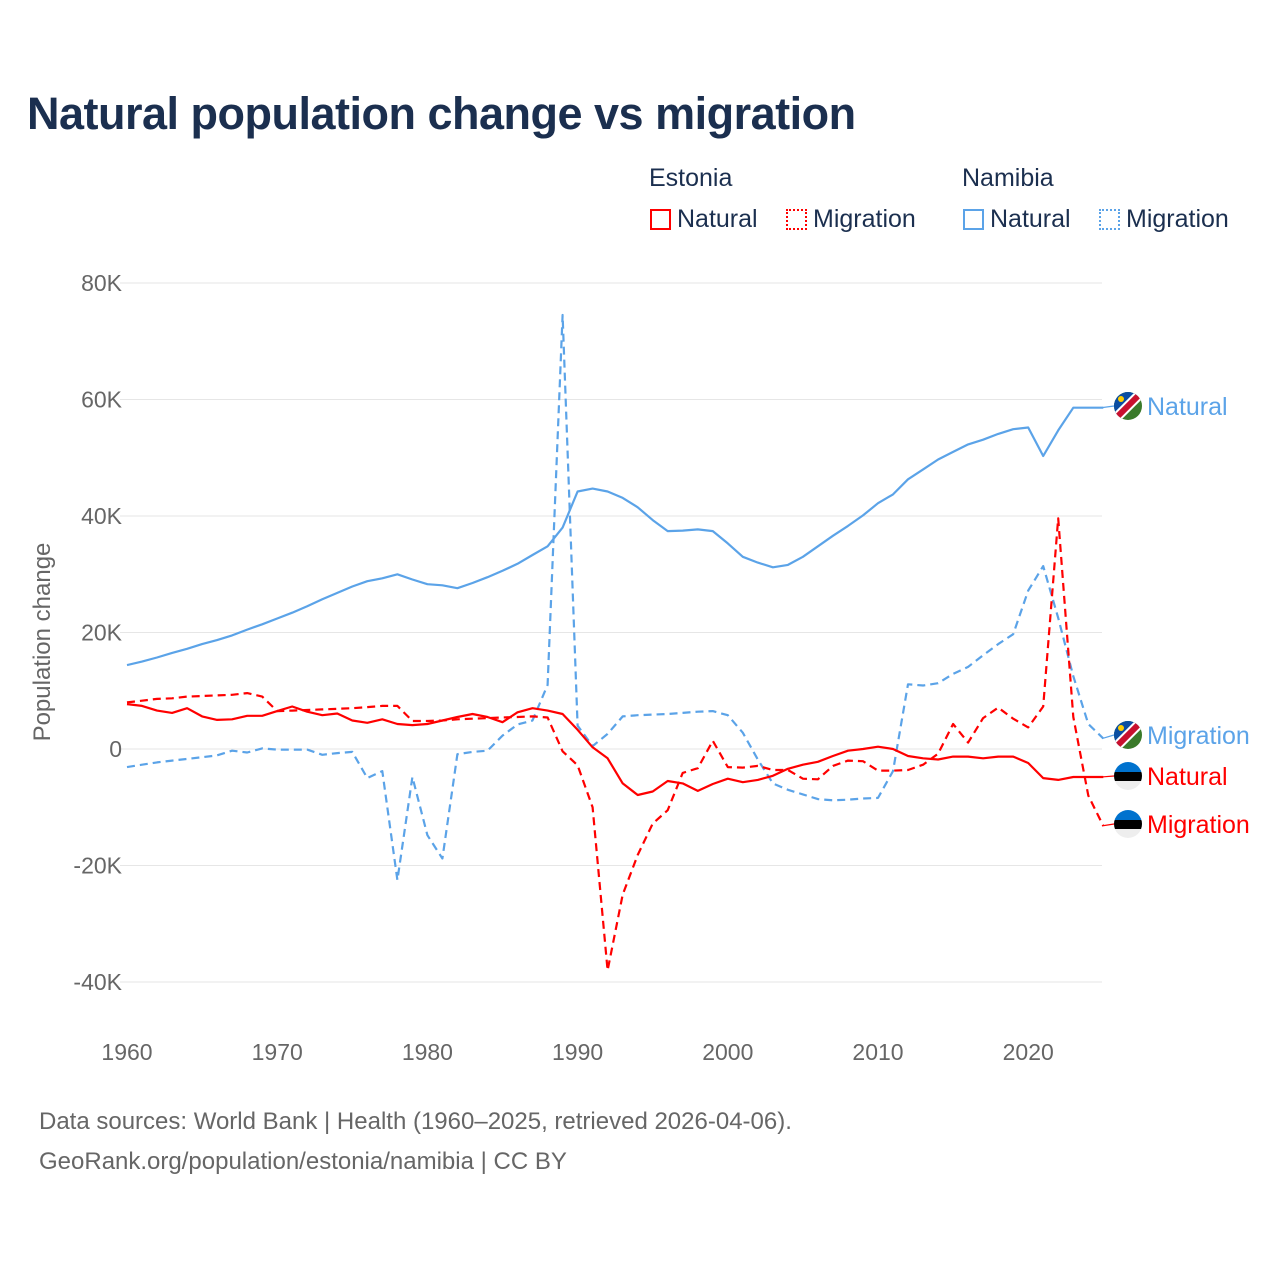 The width and height of the screenshot is (1280, 1280). Describe the element at coordinates (427, 1052) in the screenshot. I see `x-tick-label: 1980` at that location.